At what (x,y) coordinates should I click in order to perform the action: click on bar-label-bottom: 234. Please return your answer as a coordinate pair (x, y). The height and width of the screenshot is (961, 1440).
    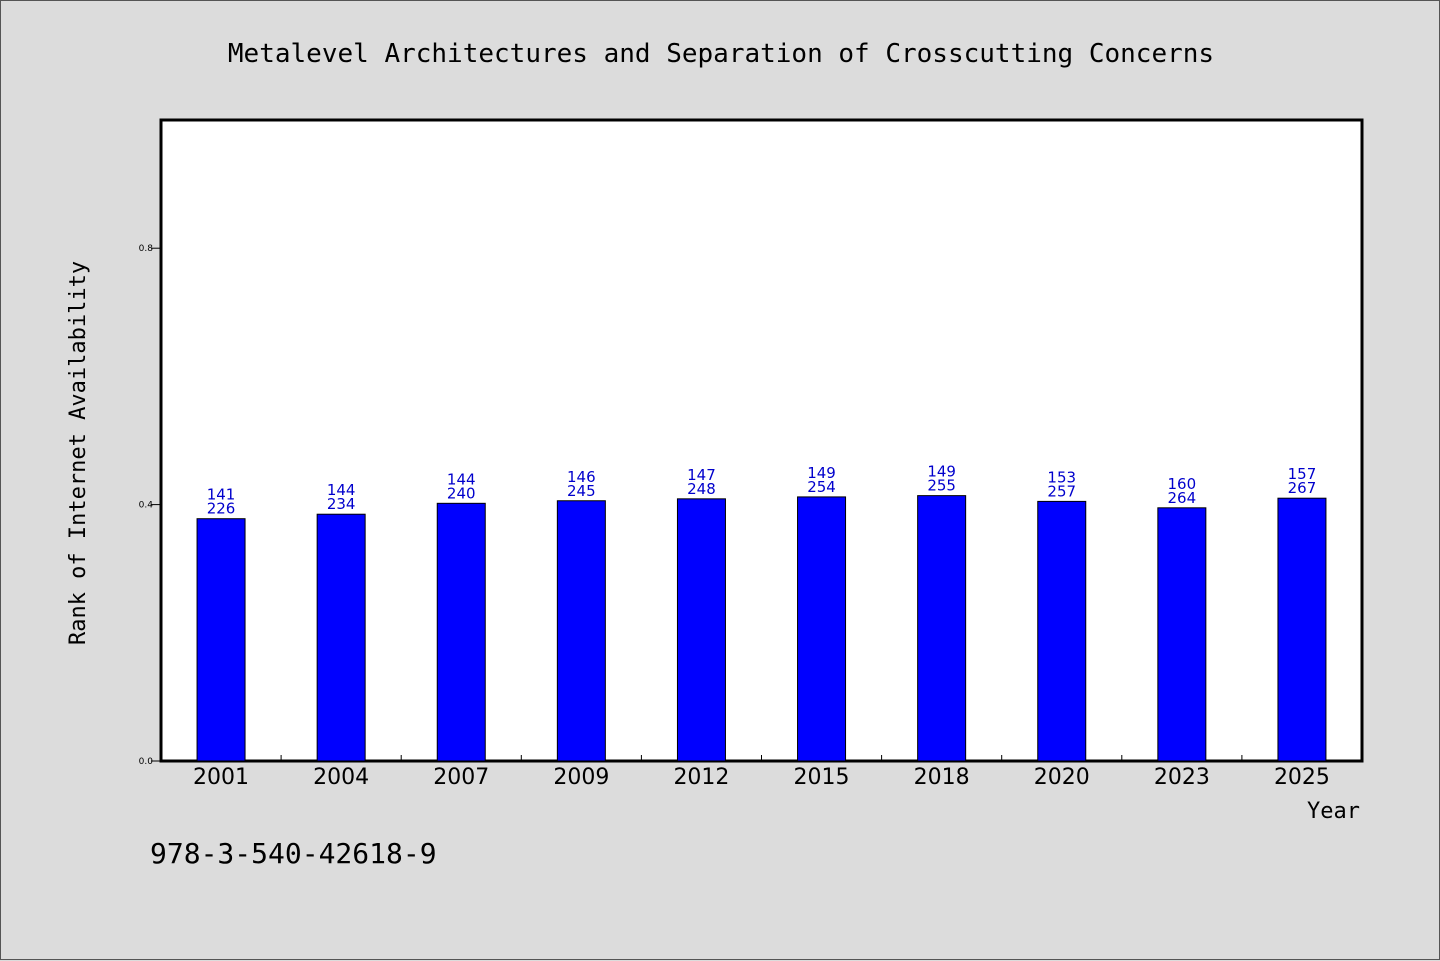
    Looking at the image, I should click on (341, 504).